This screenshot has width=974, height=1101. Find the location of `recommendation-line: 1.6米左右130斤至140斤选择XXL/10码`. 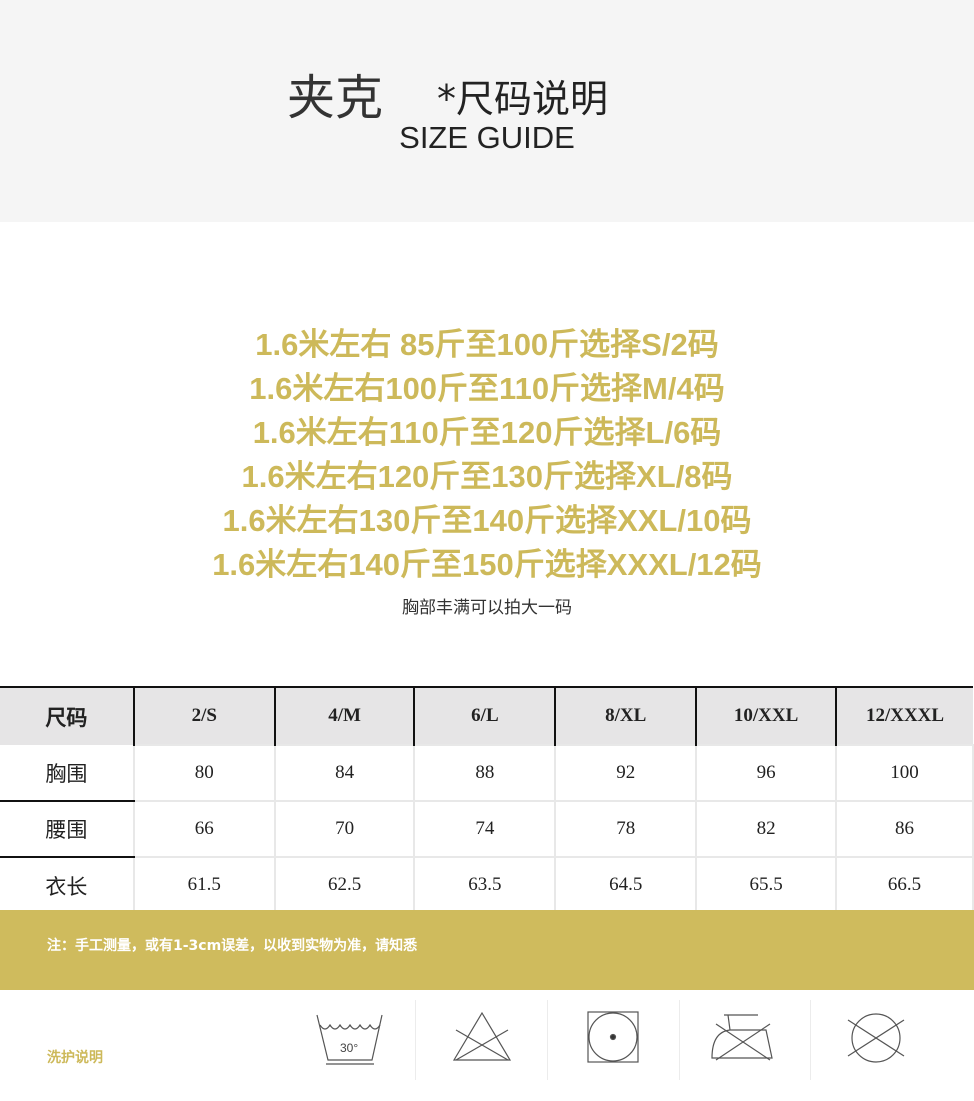

recommendation-line: 1.6米左右130斤至140斤选择XXL/10码 is located at coordinates (487, 520).